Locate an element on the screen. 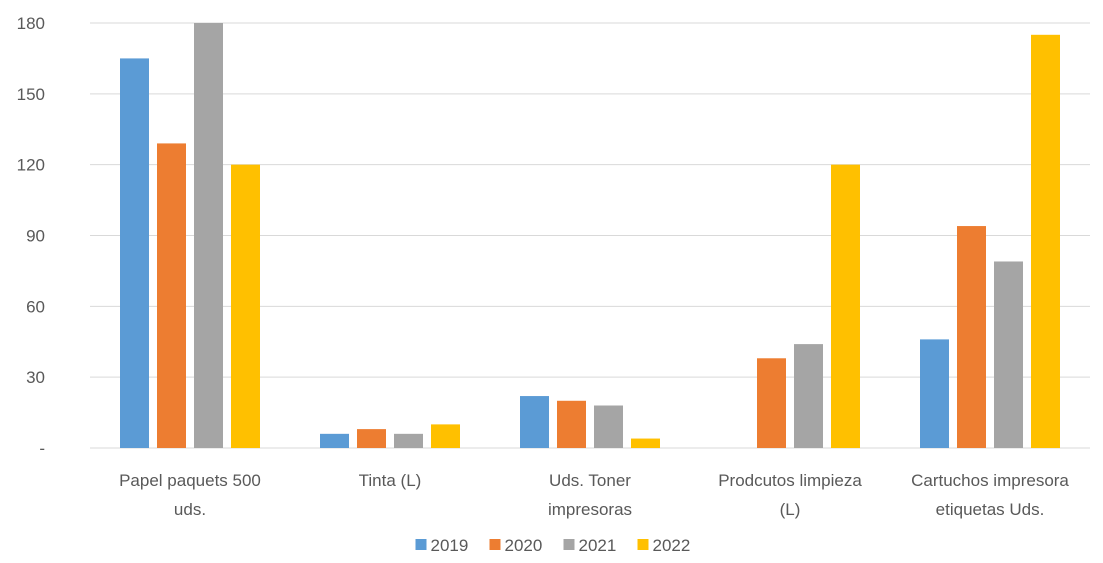 This screenshot has height=563, width=1103. legend-item-2022: 2022 is located at coordinates (664, 545).